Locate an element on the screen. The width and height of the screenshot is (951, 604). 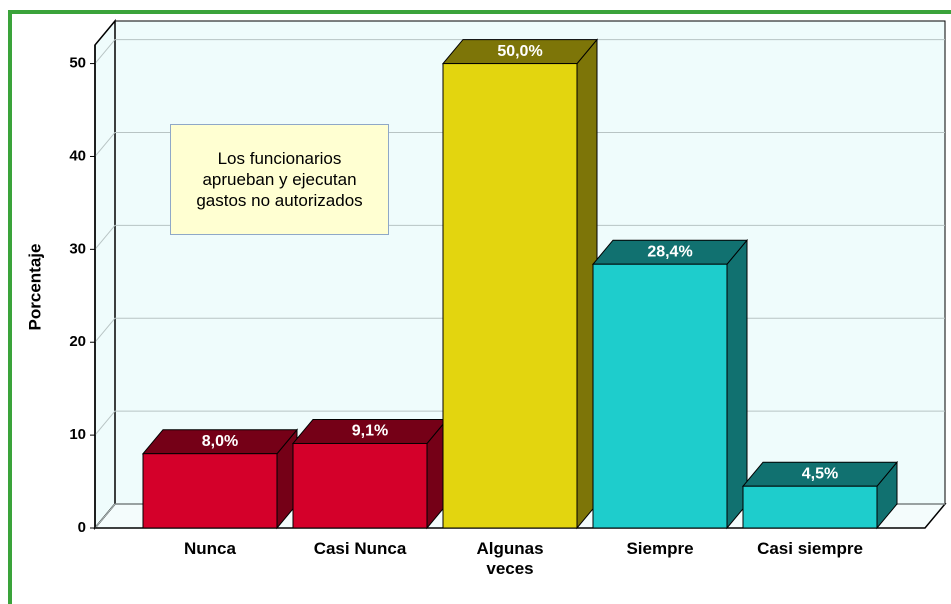
annotation-line: Los funcionarios is located at coordinates (279, 158).